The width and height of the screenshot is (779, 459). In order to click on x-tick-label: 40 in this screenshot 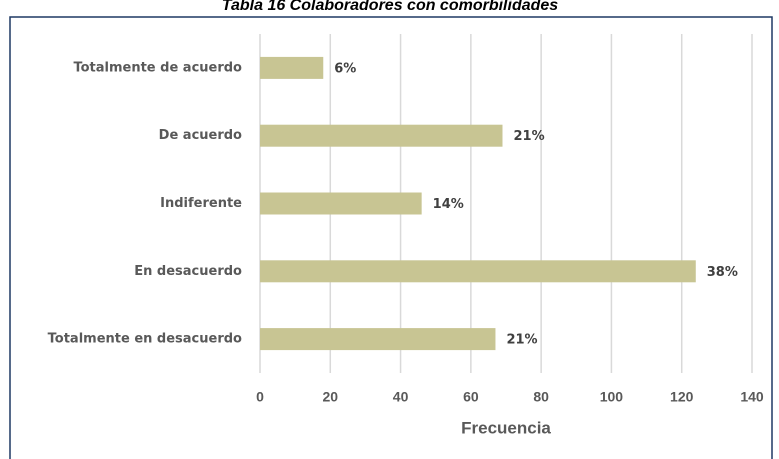, I will do `click(401, 397)`.